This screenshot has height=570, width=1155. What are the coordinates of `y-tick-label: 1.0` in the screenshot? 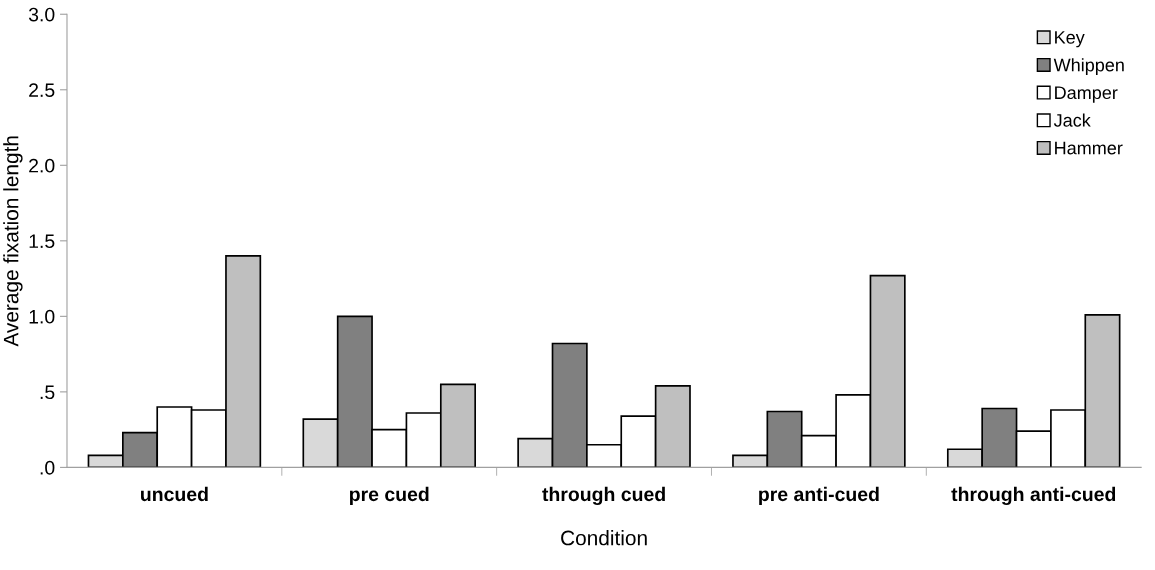 It's located at (42, 316).